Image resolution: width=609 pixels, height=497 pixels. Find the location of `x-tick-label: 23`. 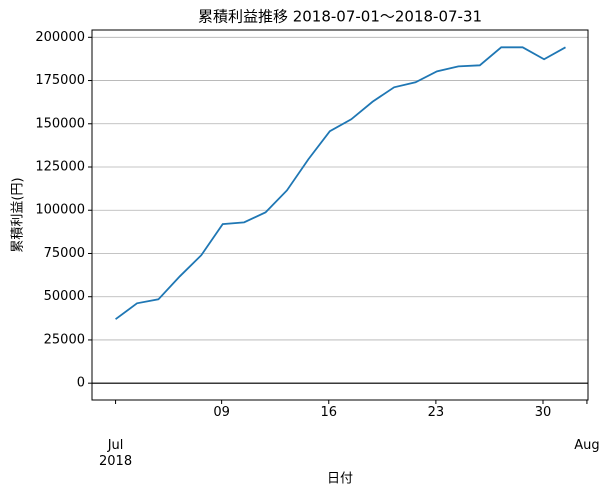

x-tick-label: 23 is located at coordinates (436, 412).